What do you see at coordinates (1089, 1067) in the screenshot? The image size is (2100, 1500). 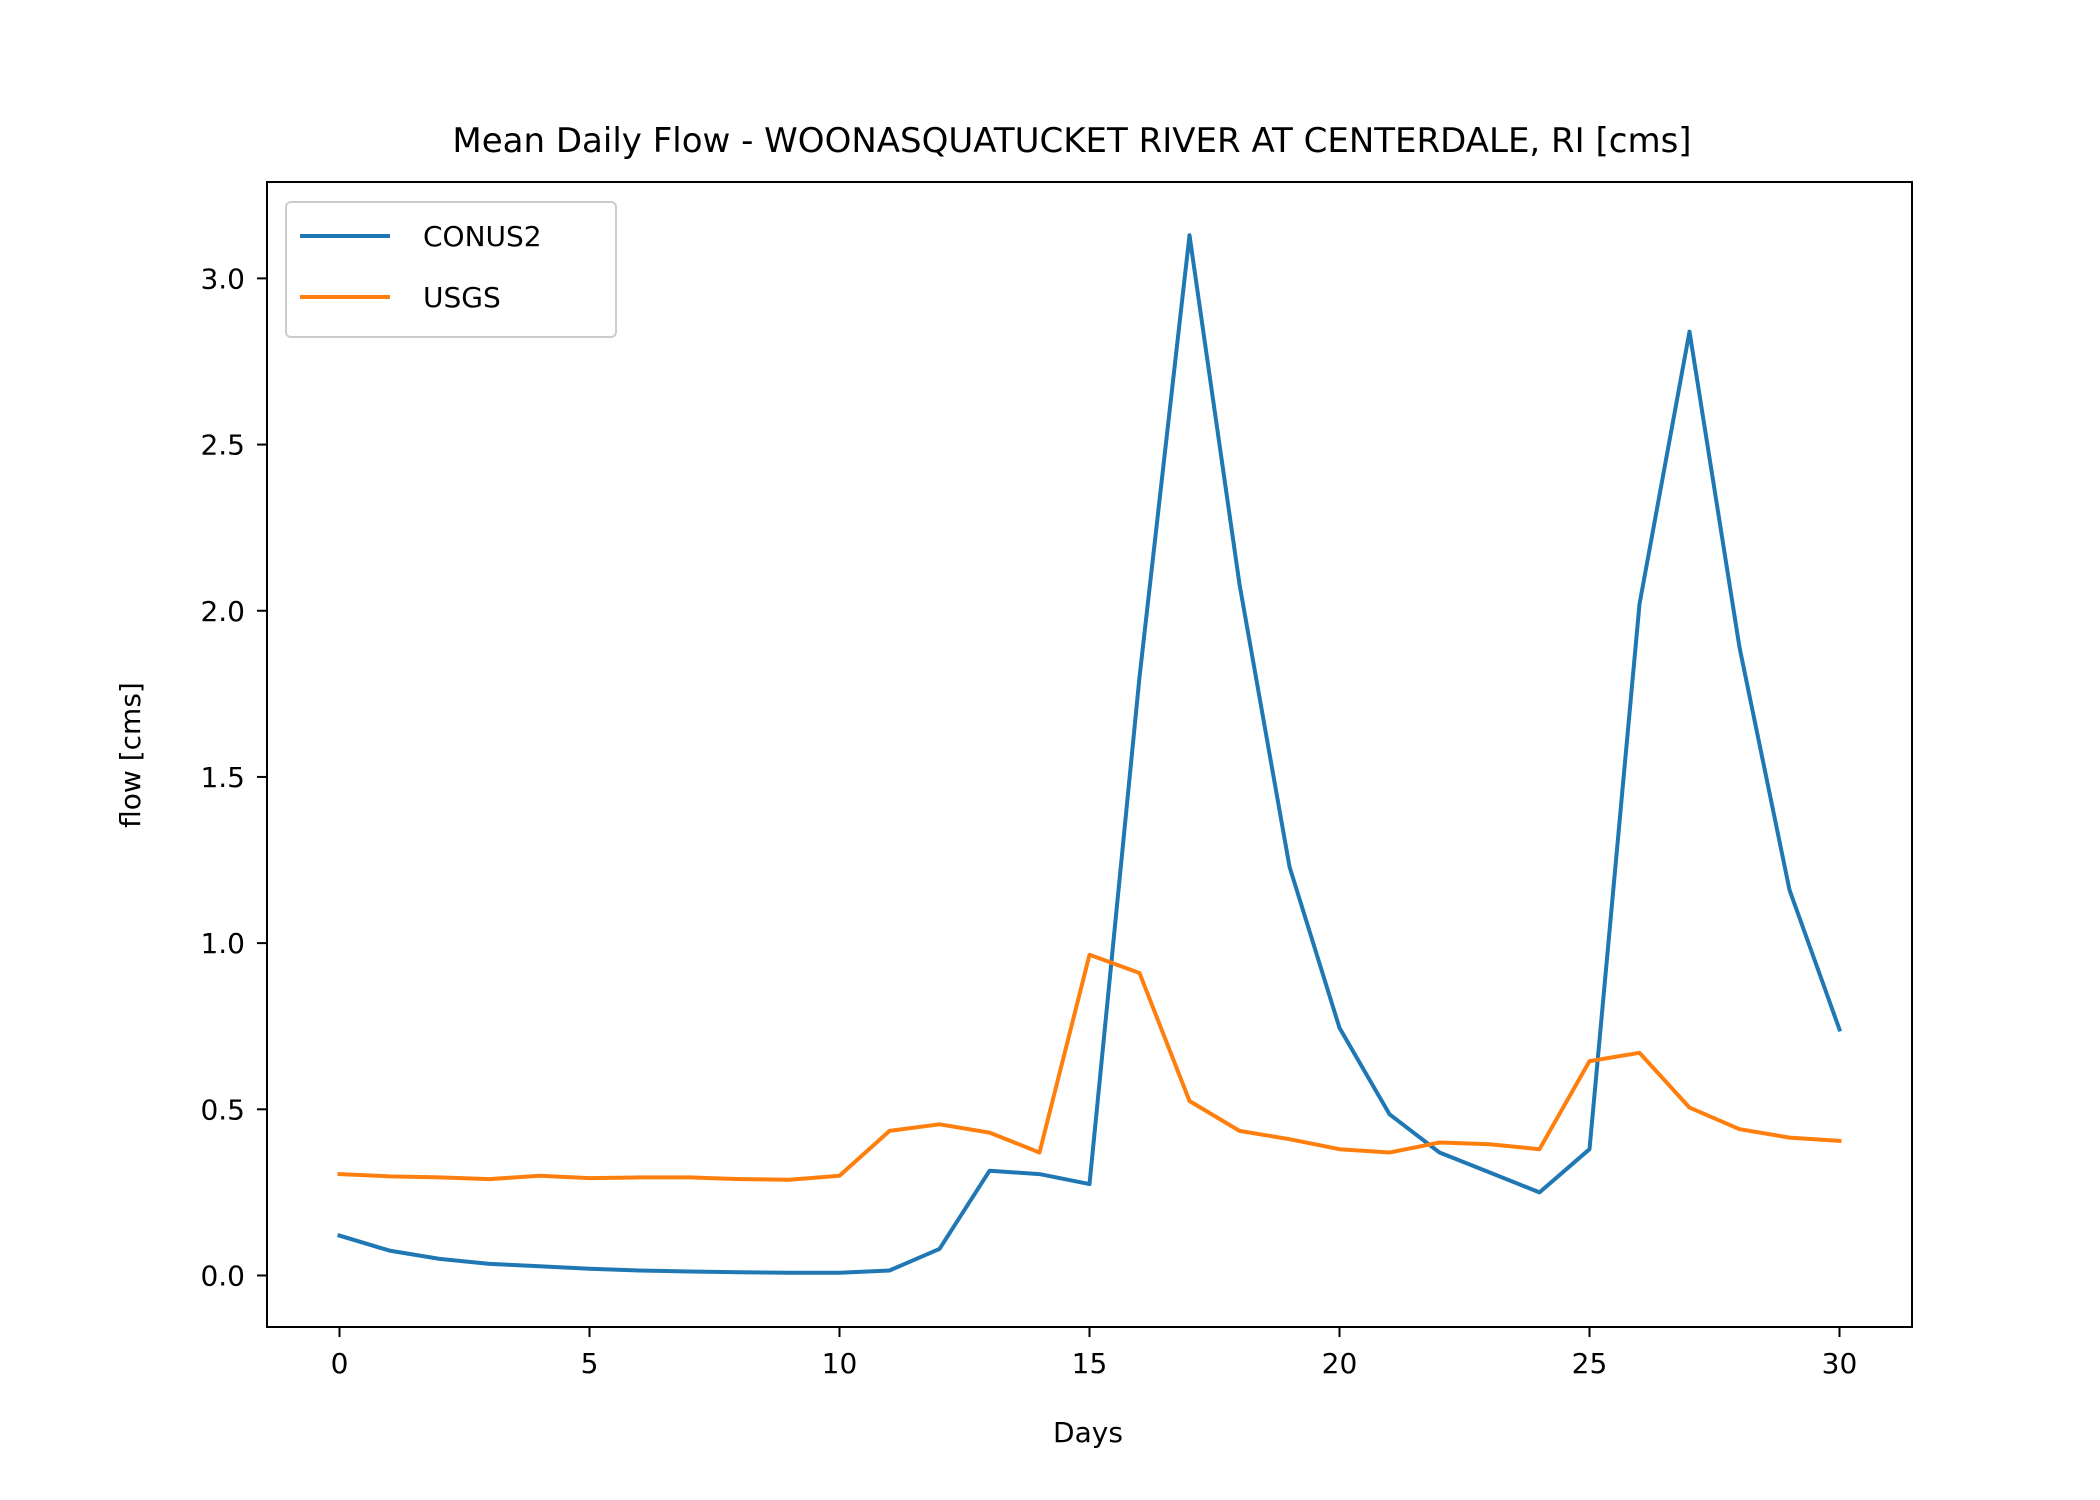 I see `series-line-usgs` at bounding box center [1089, 1067].